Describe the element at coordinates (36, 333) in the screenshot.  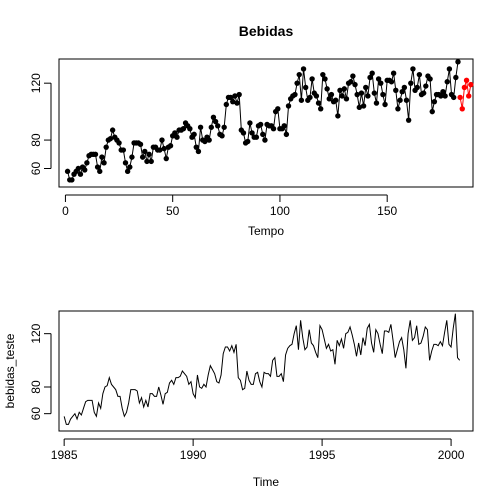
I see `bot-y-tick-label: 120` at that location.